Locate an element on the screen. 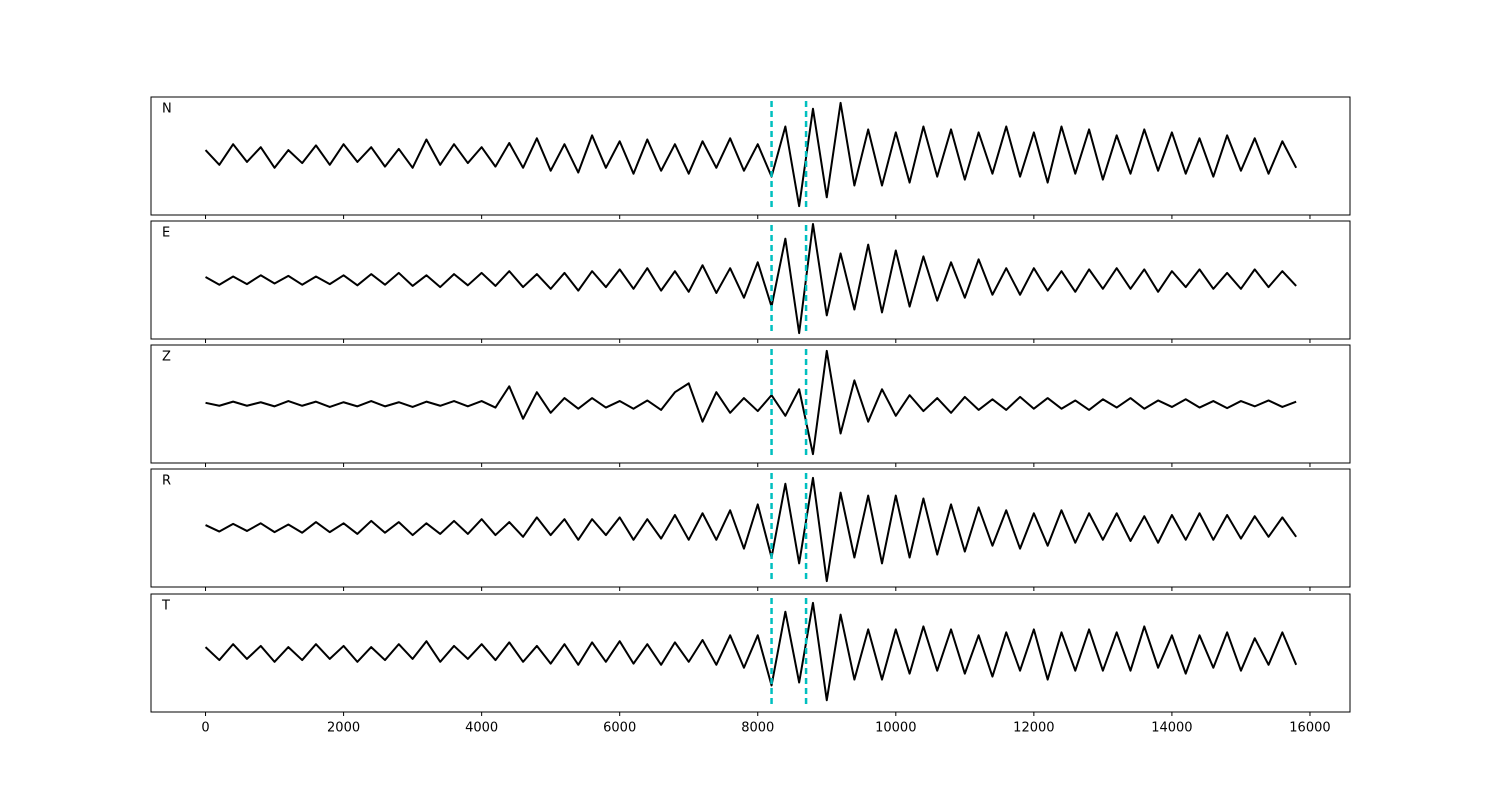 This screenshot has width=1500, height=800. x-tick-label: 16000 is located at coordinates (1309, 728).